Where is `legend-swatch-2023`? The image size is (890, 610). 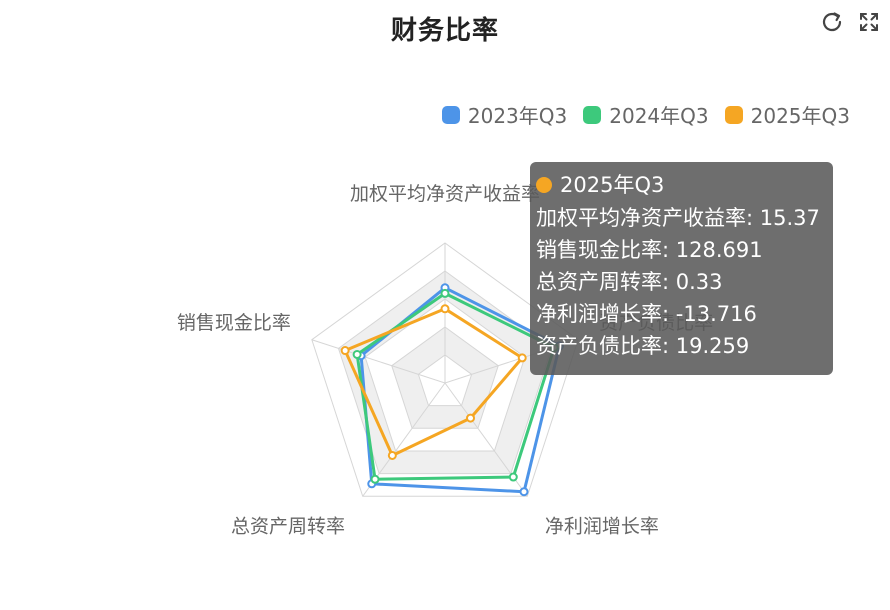
legend-swatch-2023 is located at coordinates (450, 114).